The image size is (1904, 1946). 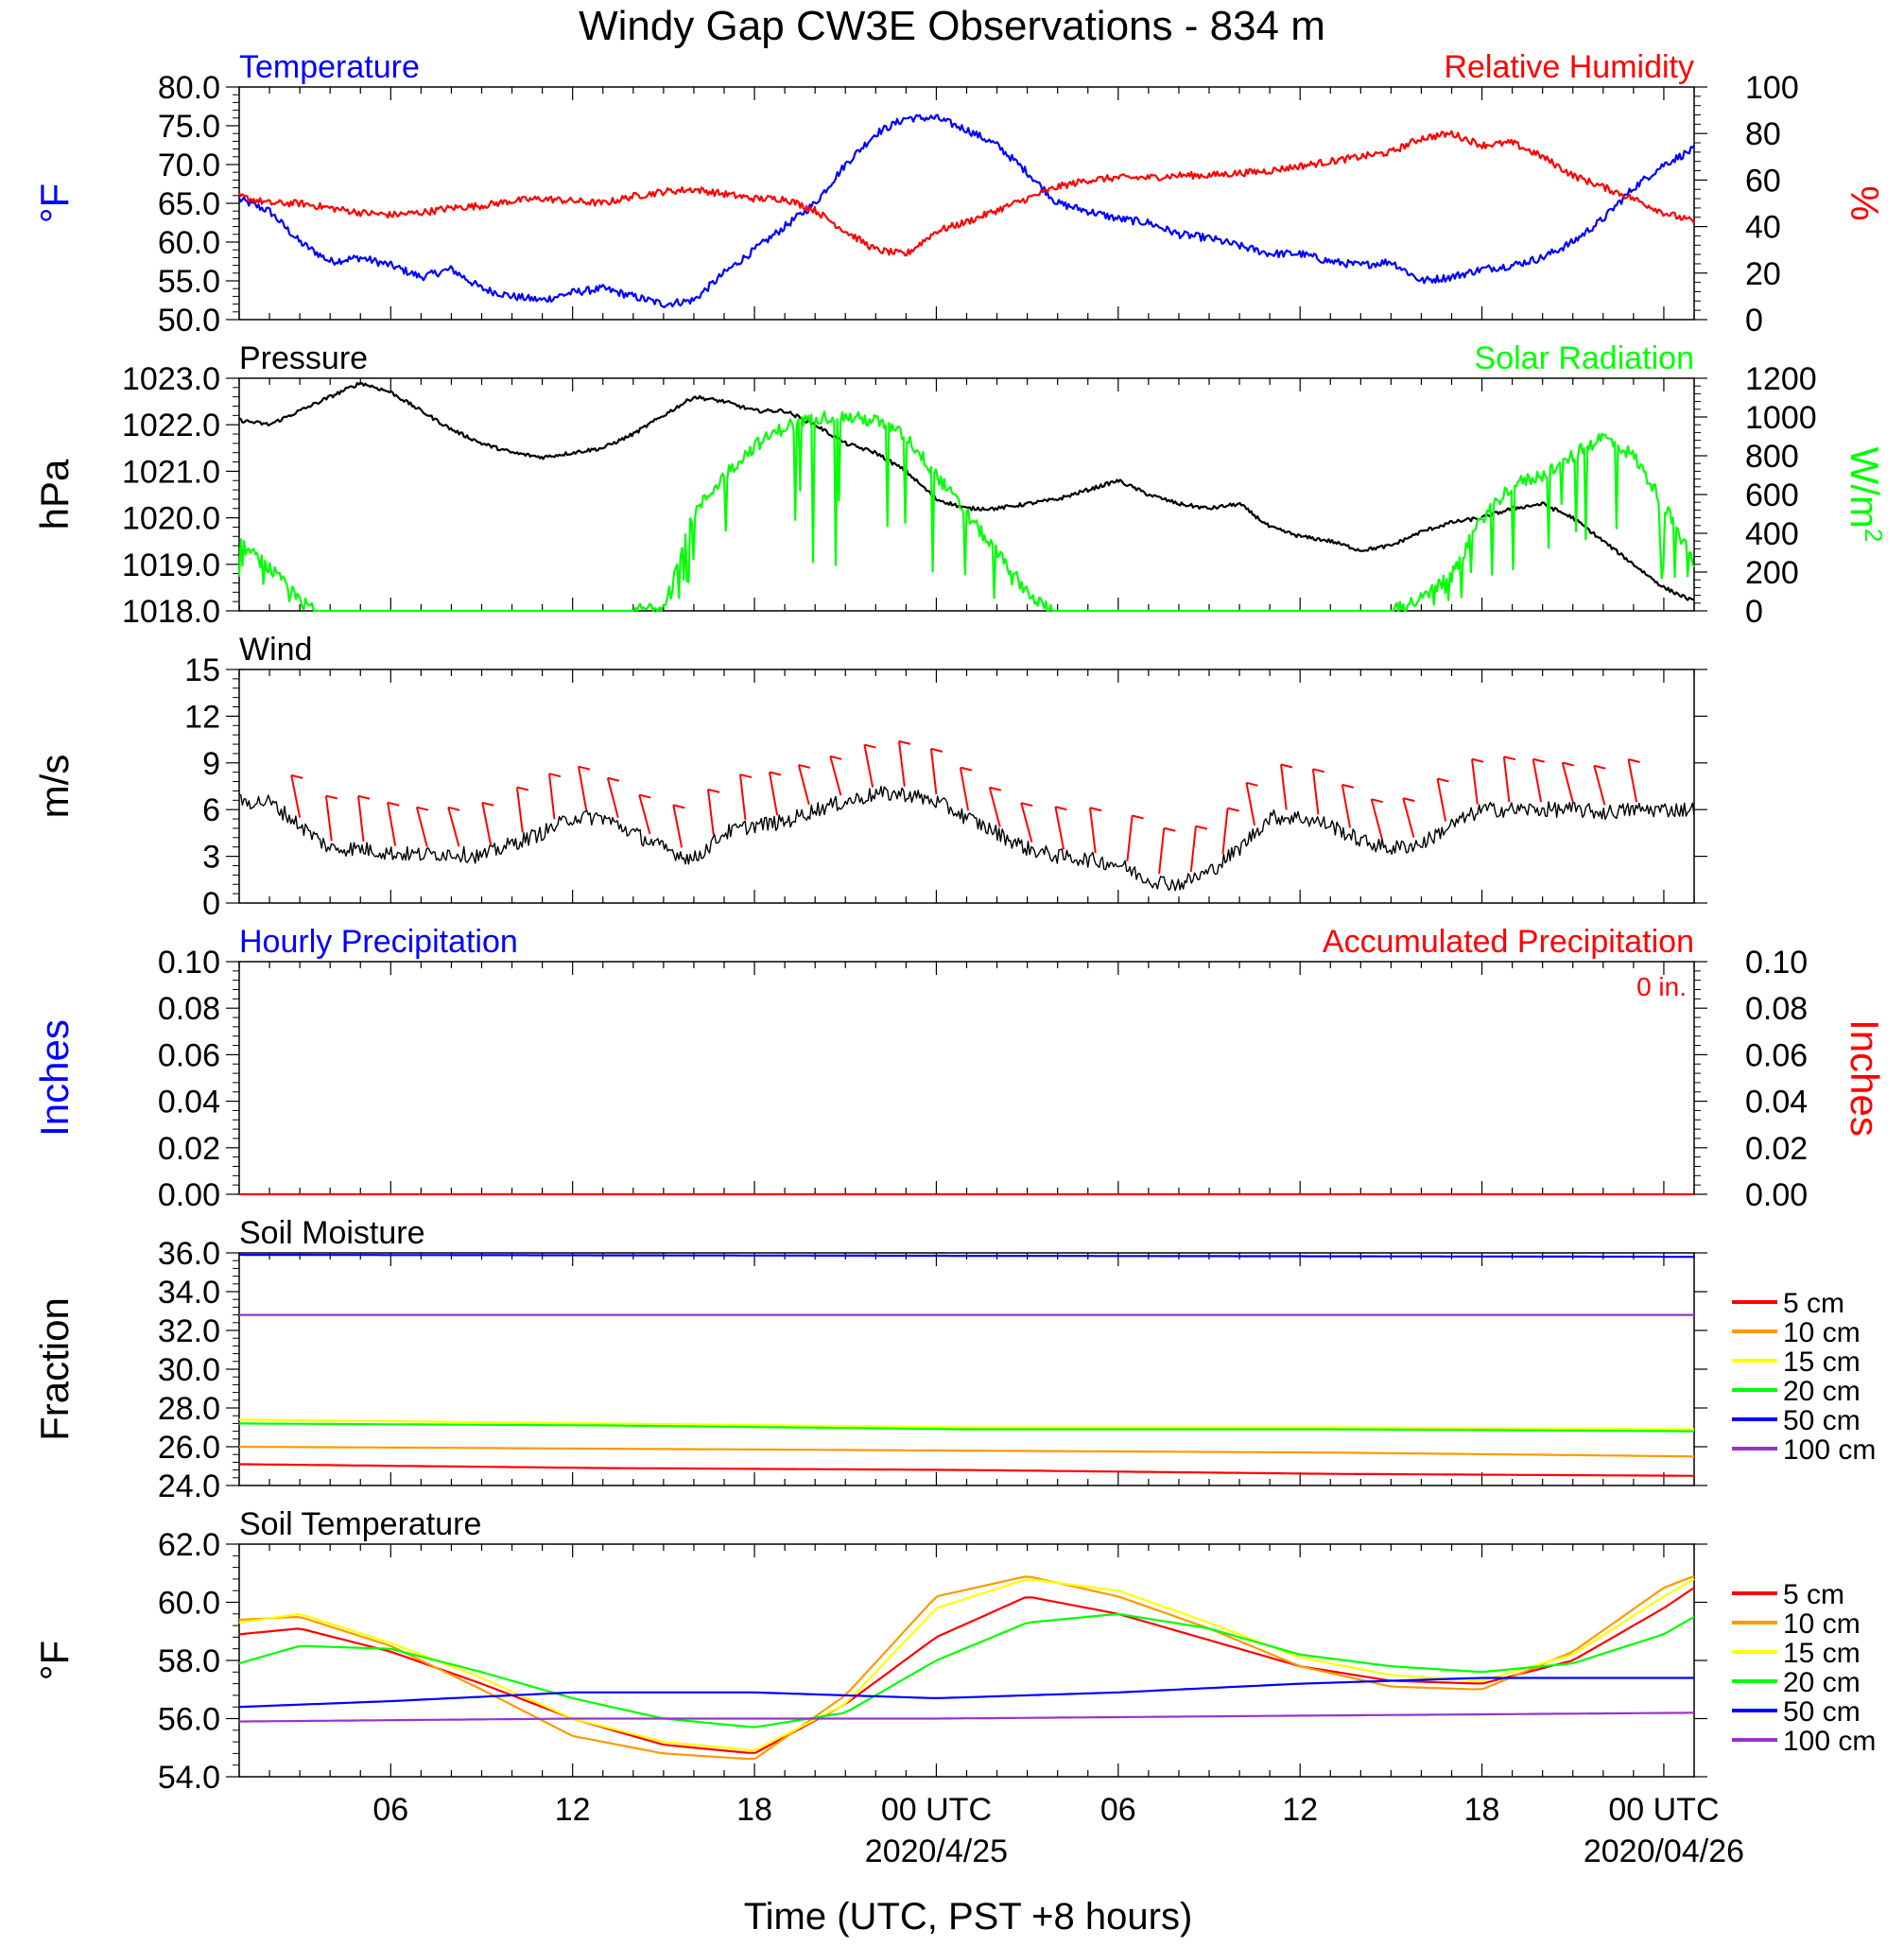 I want to click on y-tick-label-left: 32.0, so click(x=189, y=1331).